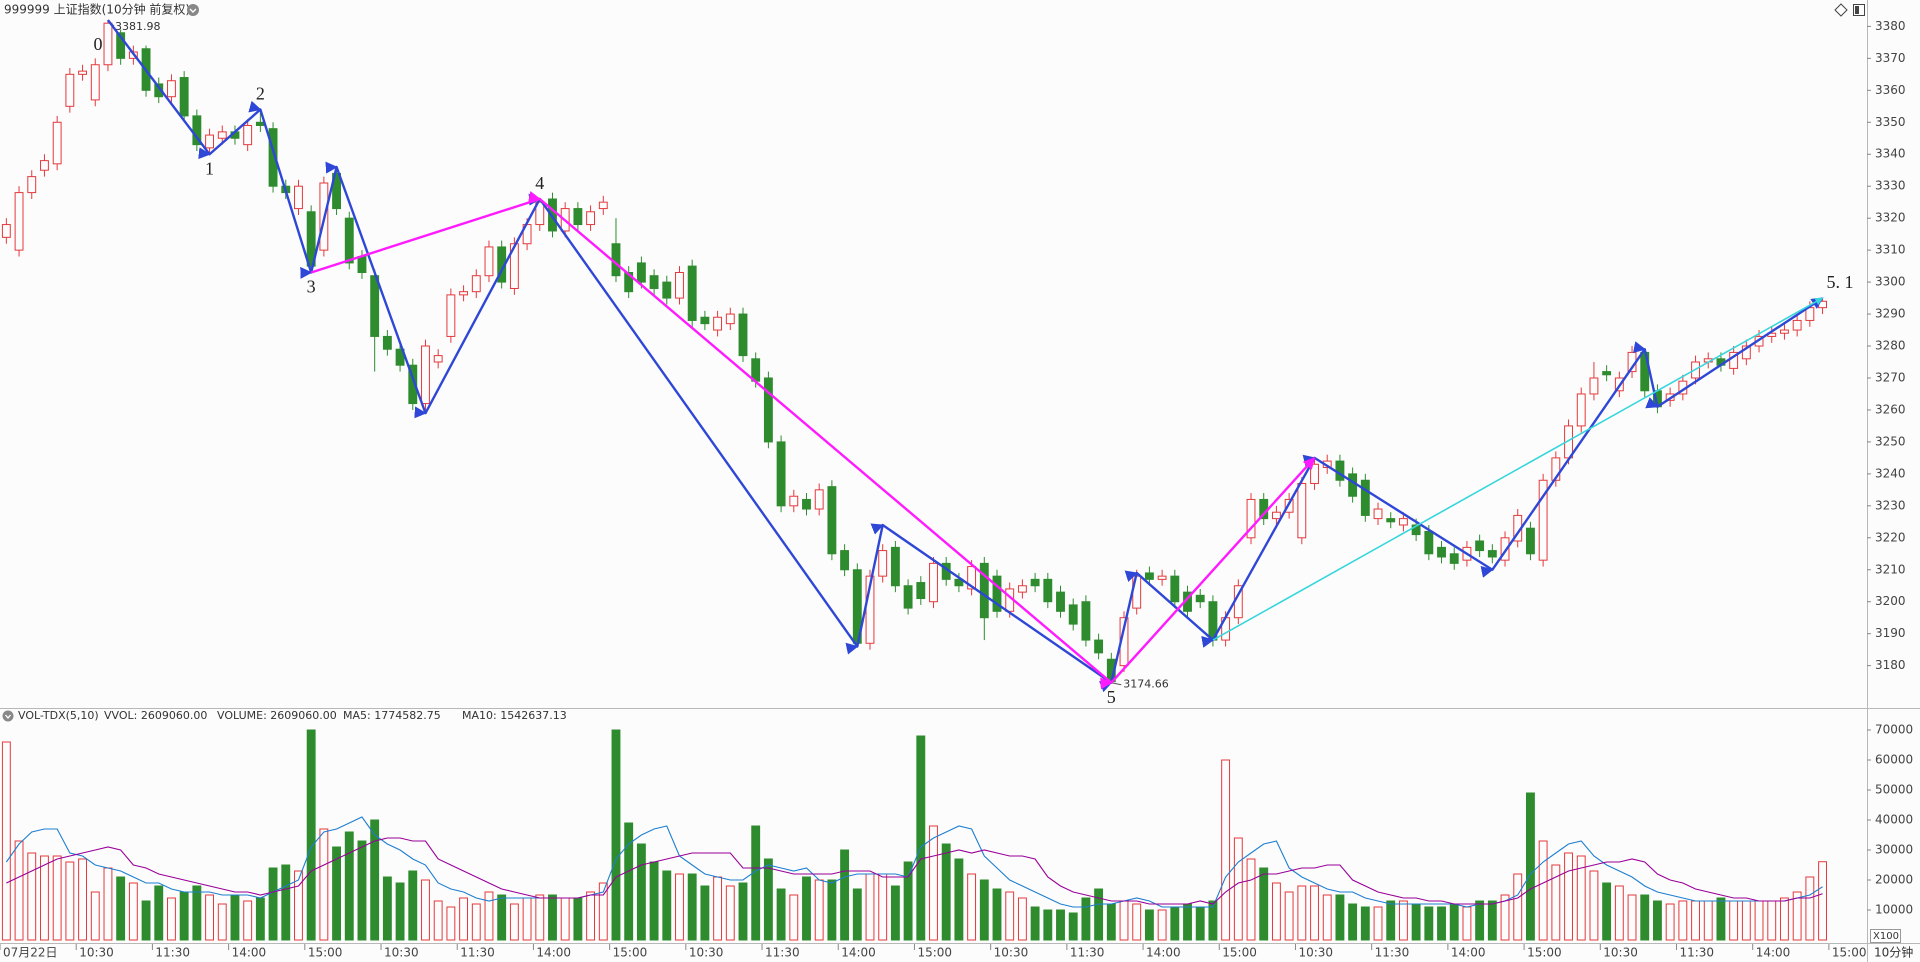  I want to click on y-tick-label: 20000, so click(1894, 880).